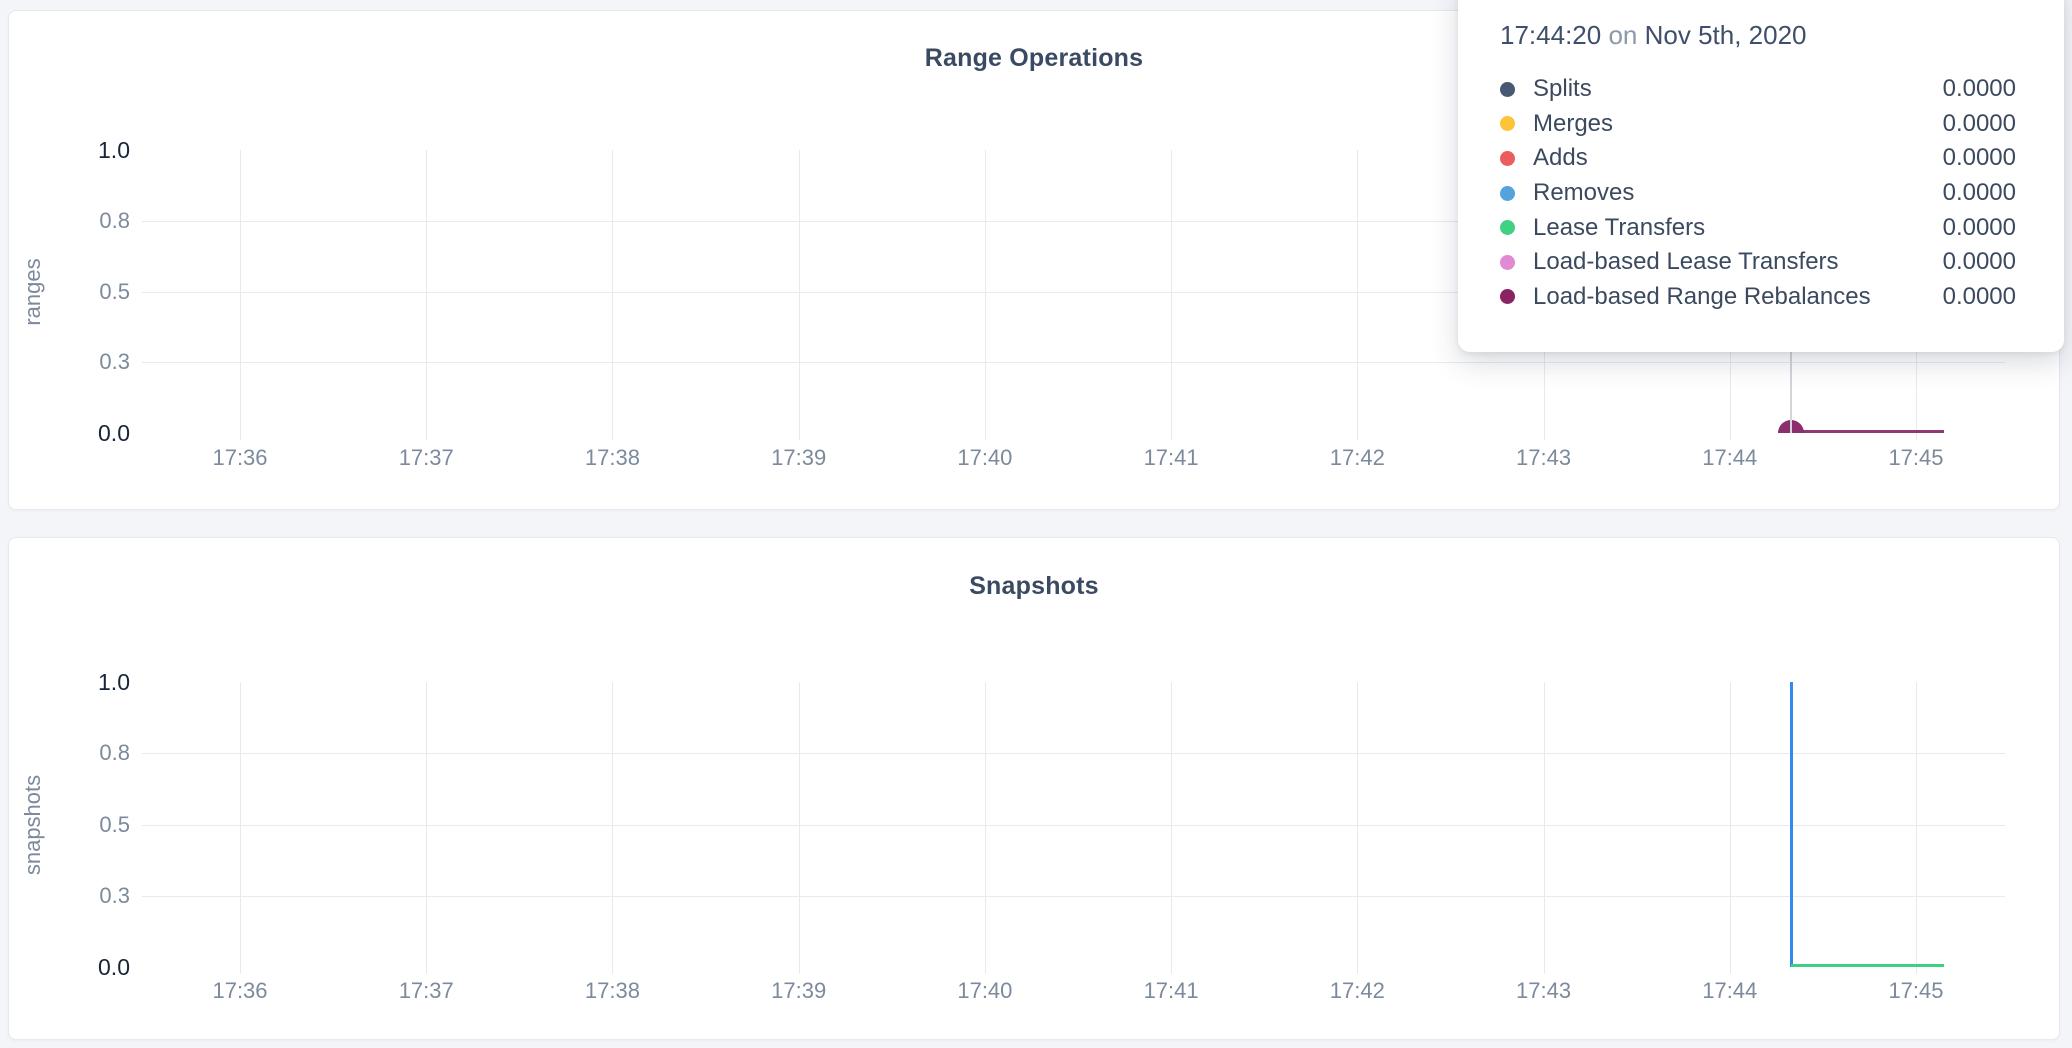 This screenshot has height=1048, width=2072. I want to click on tooltip-on-word: on, so click(1623, 35).